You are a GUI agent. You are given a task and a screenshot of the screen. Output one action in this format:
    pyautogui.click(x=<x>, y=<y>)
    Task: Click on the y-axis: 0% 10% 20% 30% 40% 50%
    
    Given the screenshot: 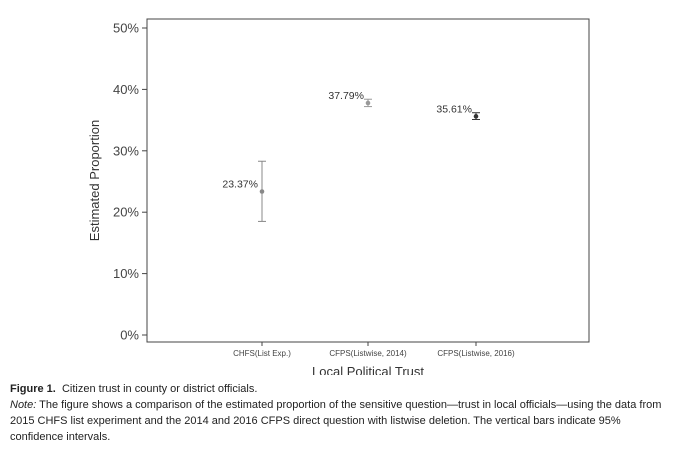 What is the action you would take?
    pyautogui.click(x=130, y=182)
    